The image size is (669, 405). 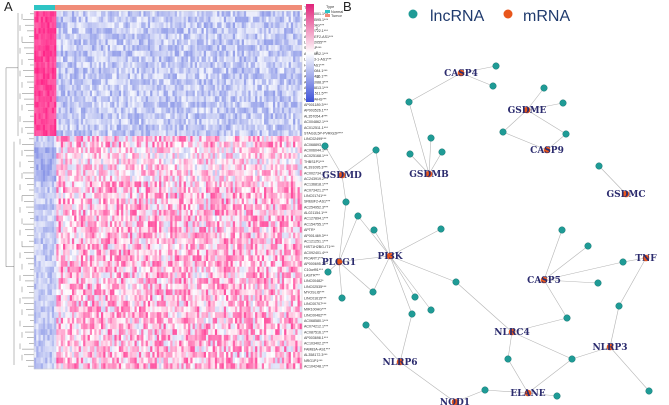 I want to click on row-label: AC068580.1***, so click(x=316, y=321).